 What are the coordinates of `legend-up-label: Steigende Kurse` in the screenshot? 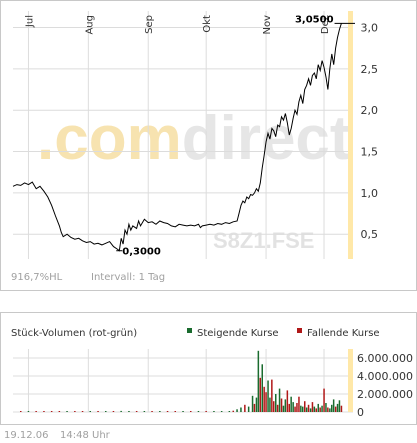 It's located at (238, 333).